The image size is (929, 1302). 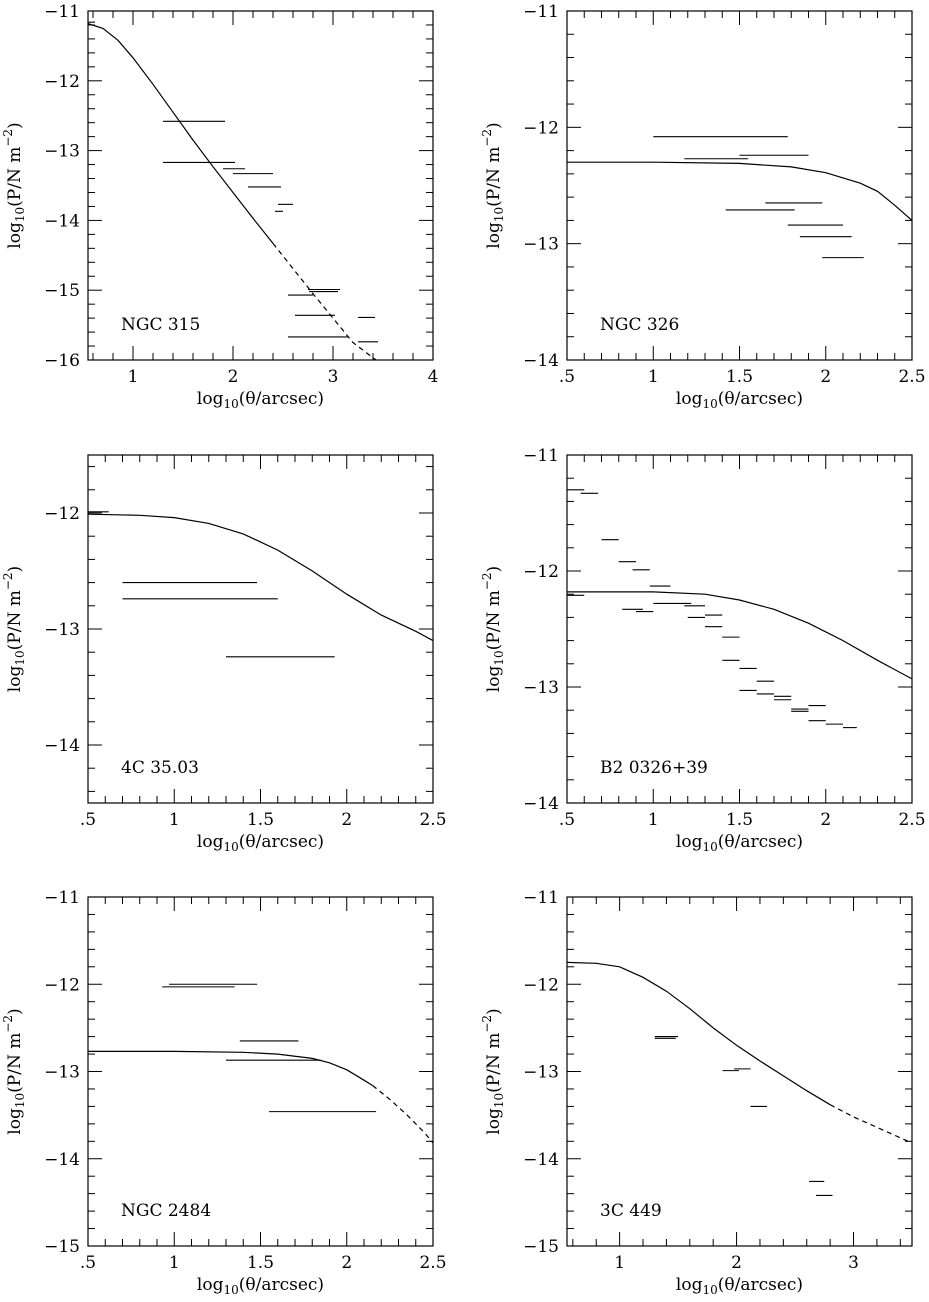 I want to click on source-label: NGC 2484, so click(x=166, y=1211).